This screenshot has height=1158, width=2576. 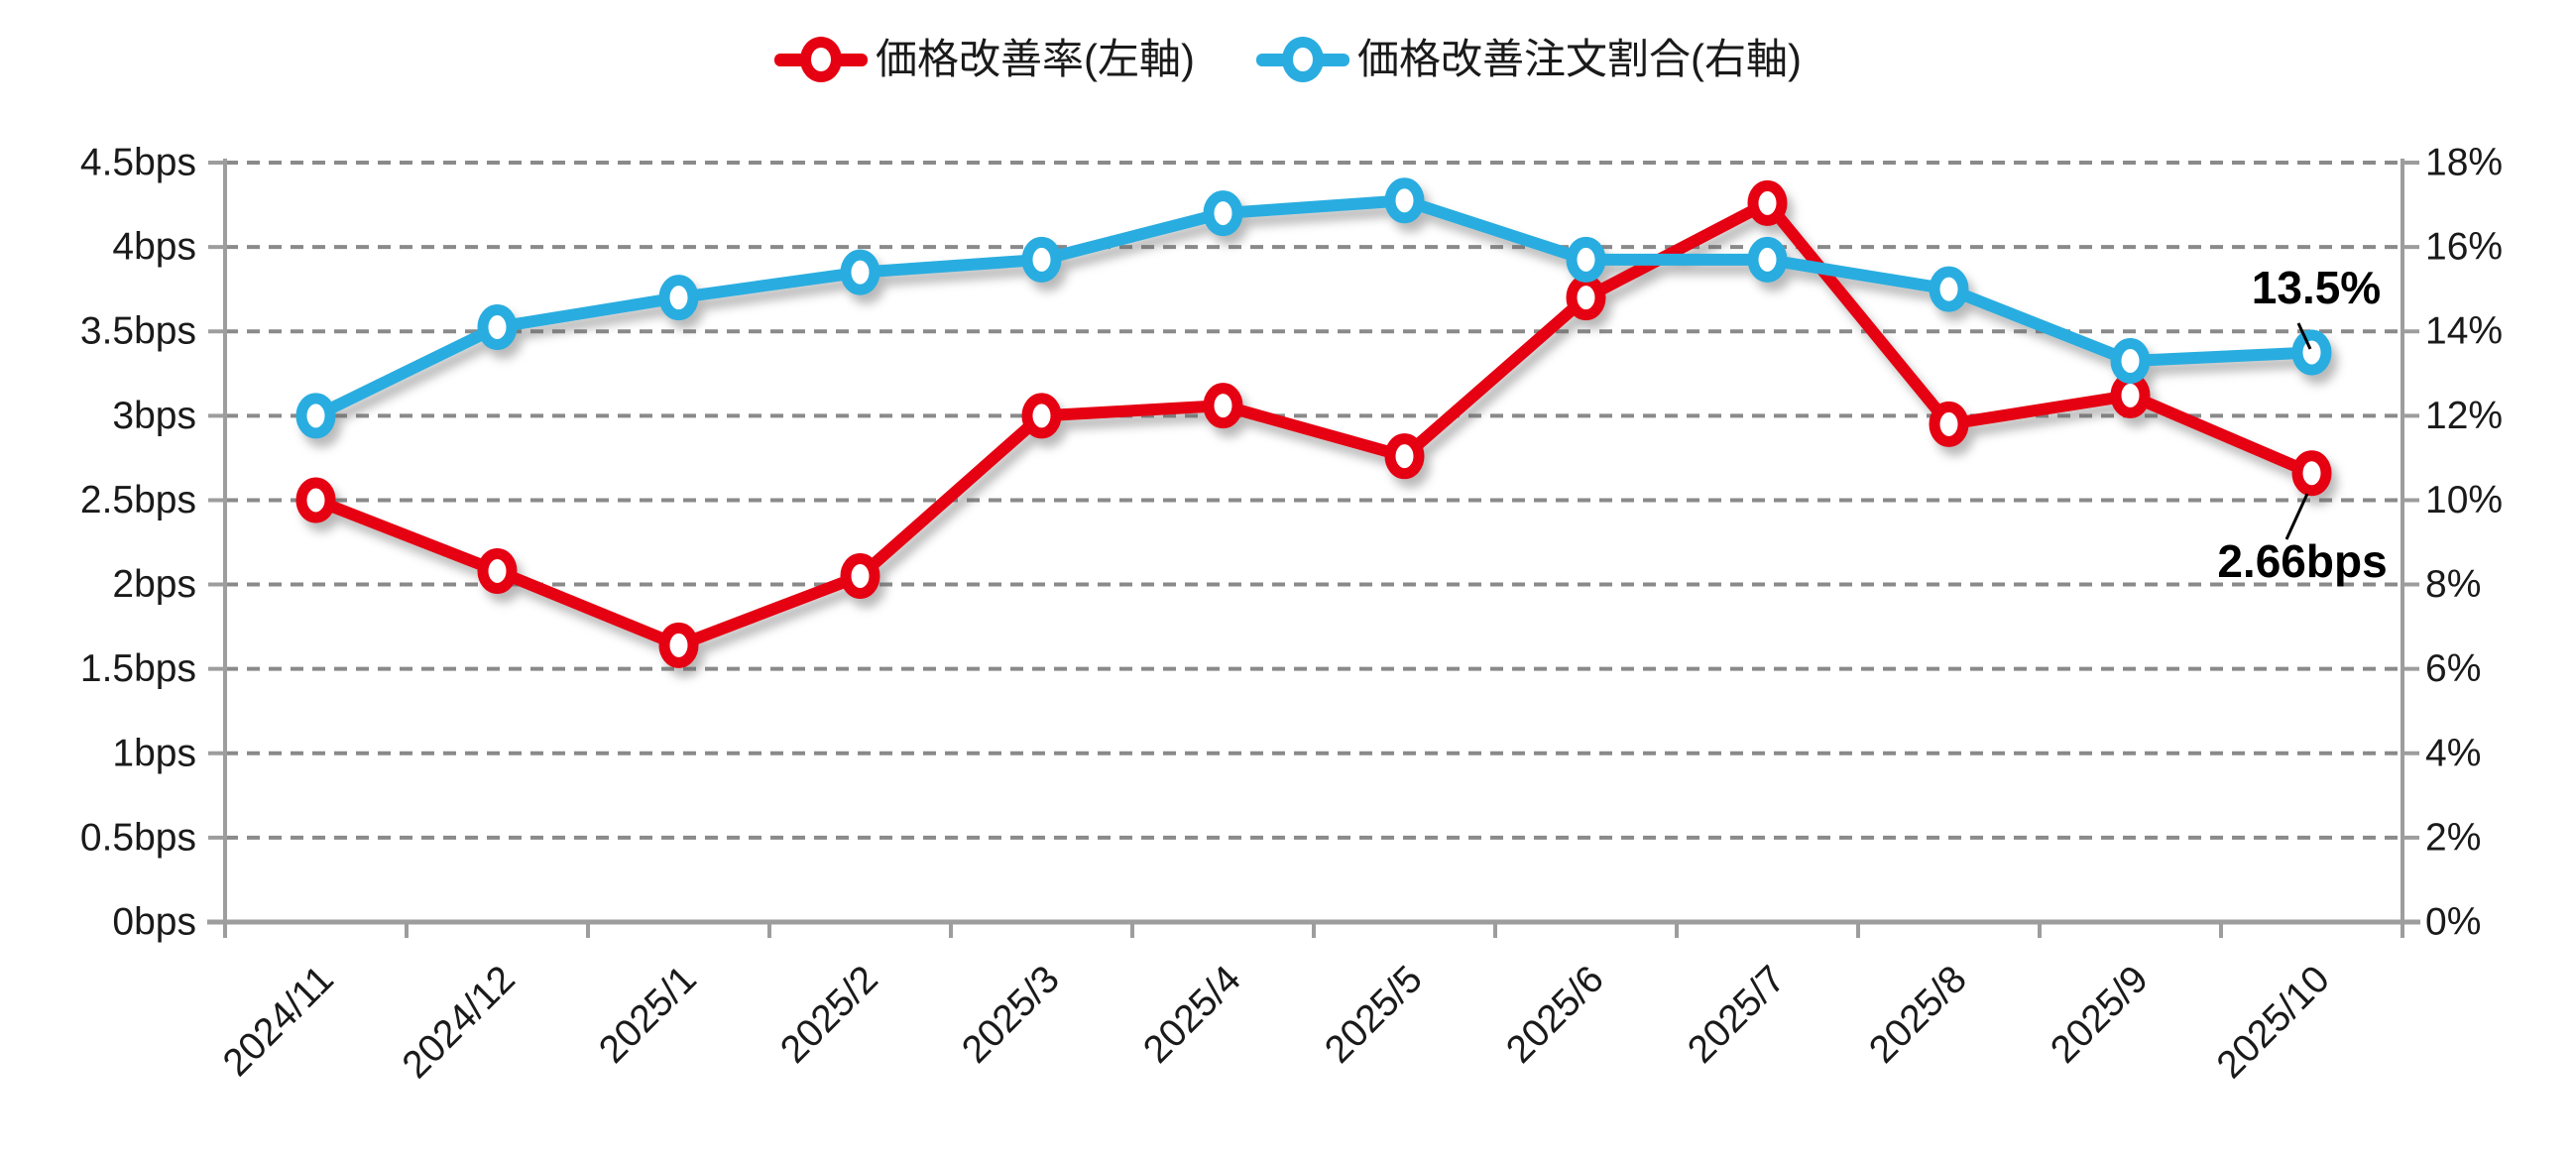 I want to click on legend: 価格改善率(左軸) 価格改善注文割合(右軸), so click(x=1288, y=59).